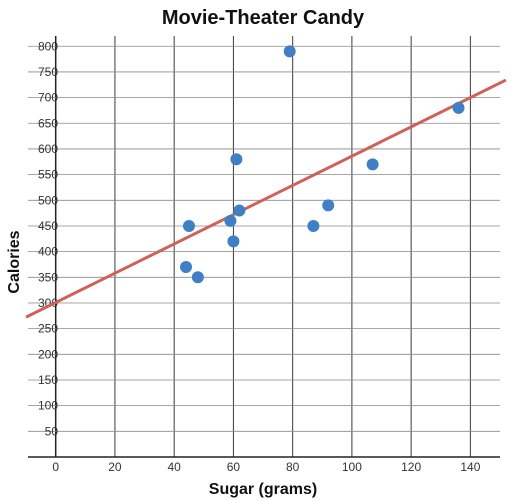  I want to click on y-axis-label: Calories, so click(14, 261).